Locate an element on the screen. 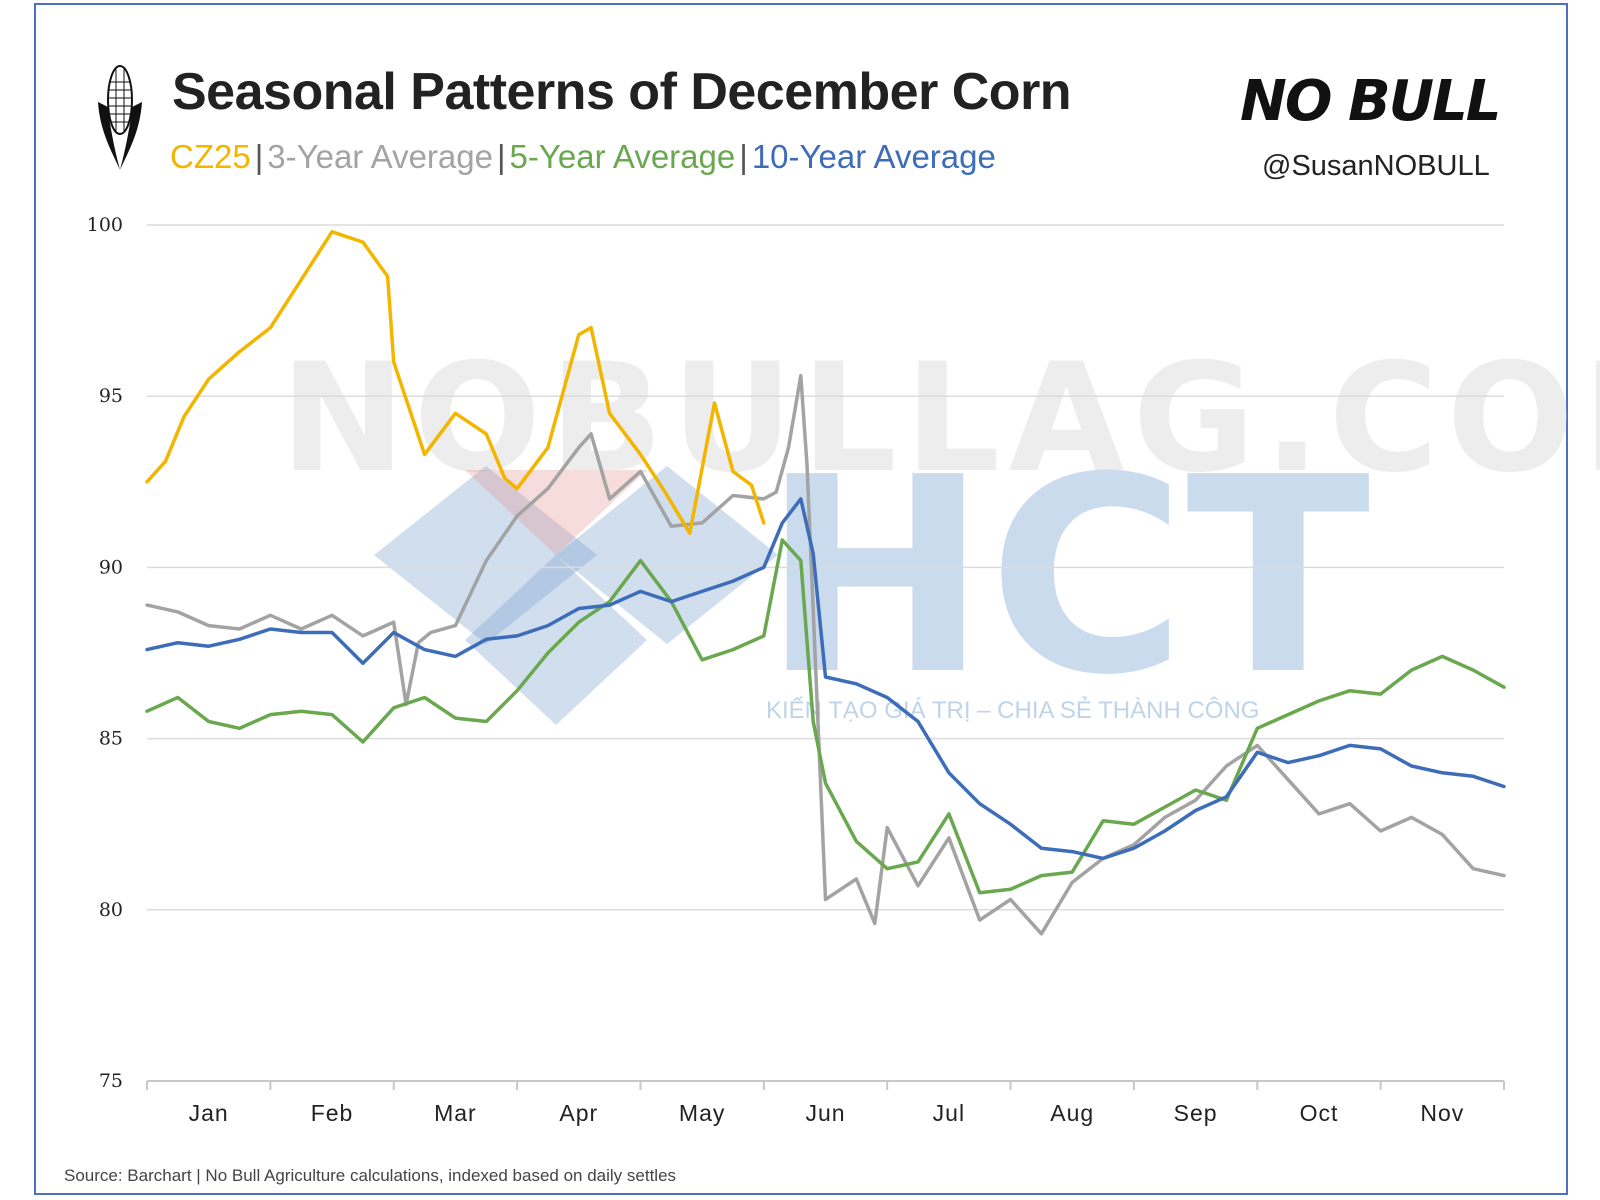 This screenshot has width=1600, height=1200. y-tick-label: 95 is located at coordinates (111, 396).